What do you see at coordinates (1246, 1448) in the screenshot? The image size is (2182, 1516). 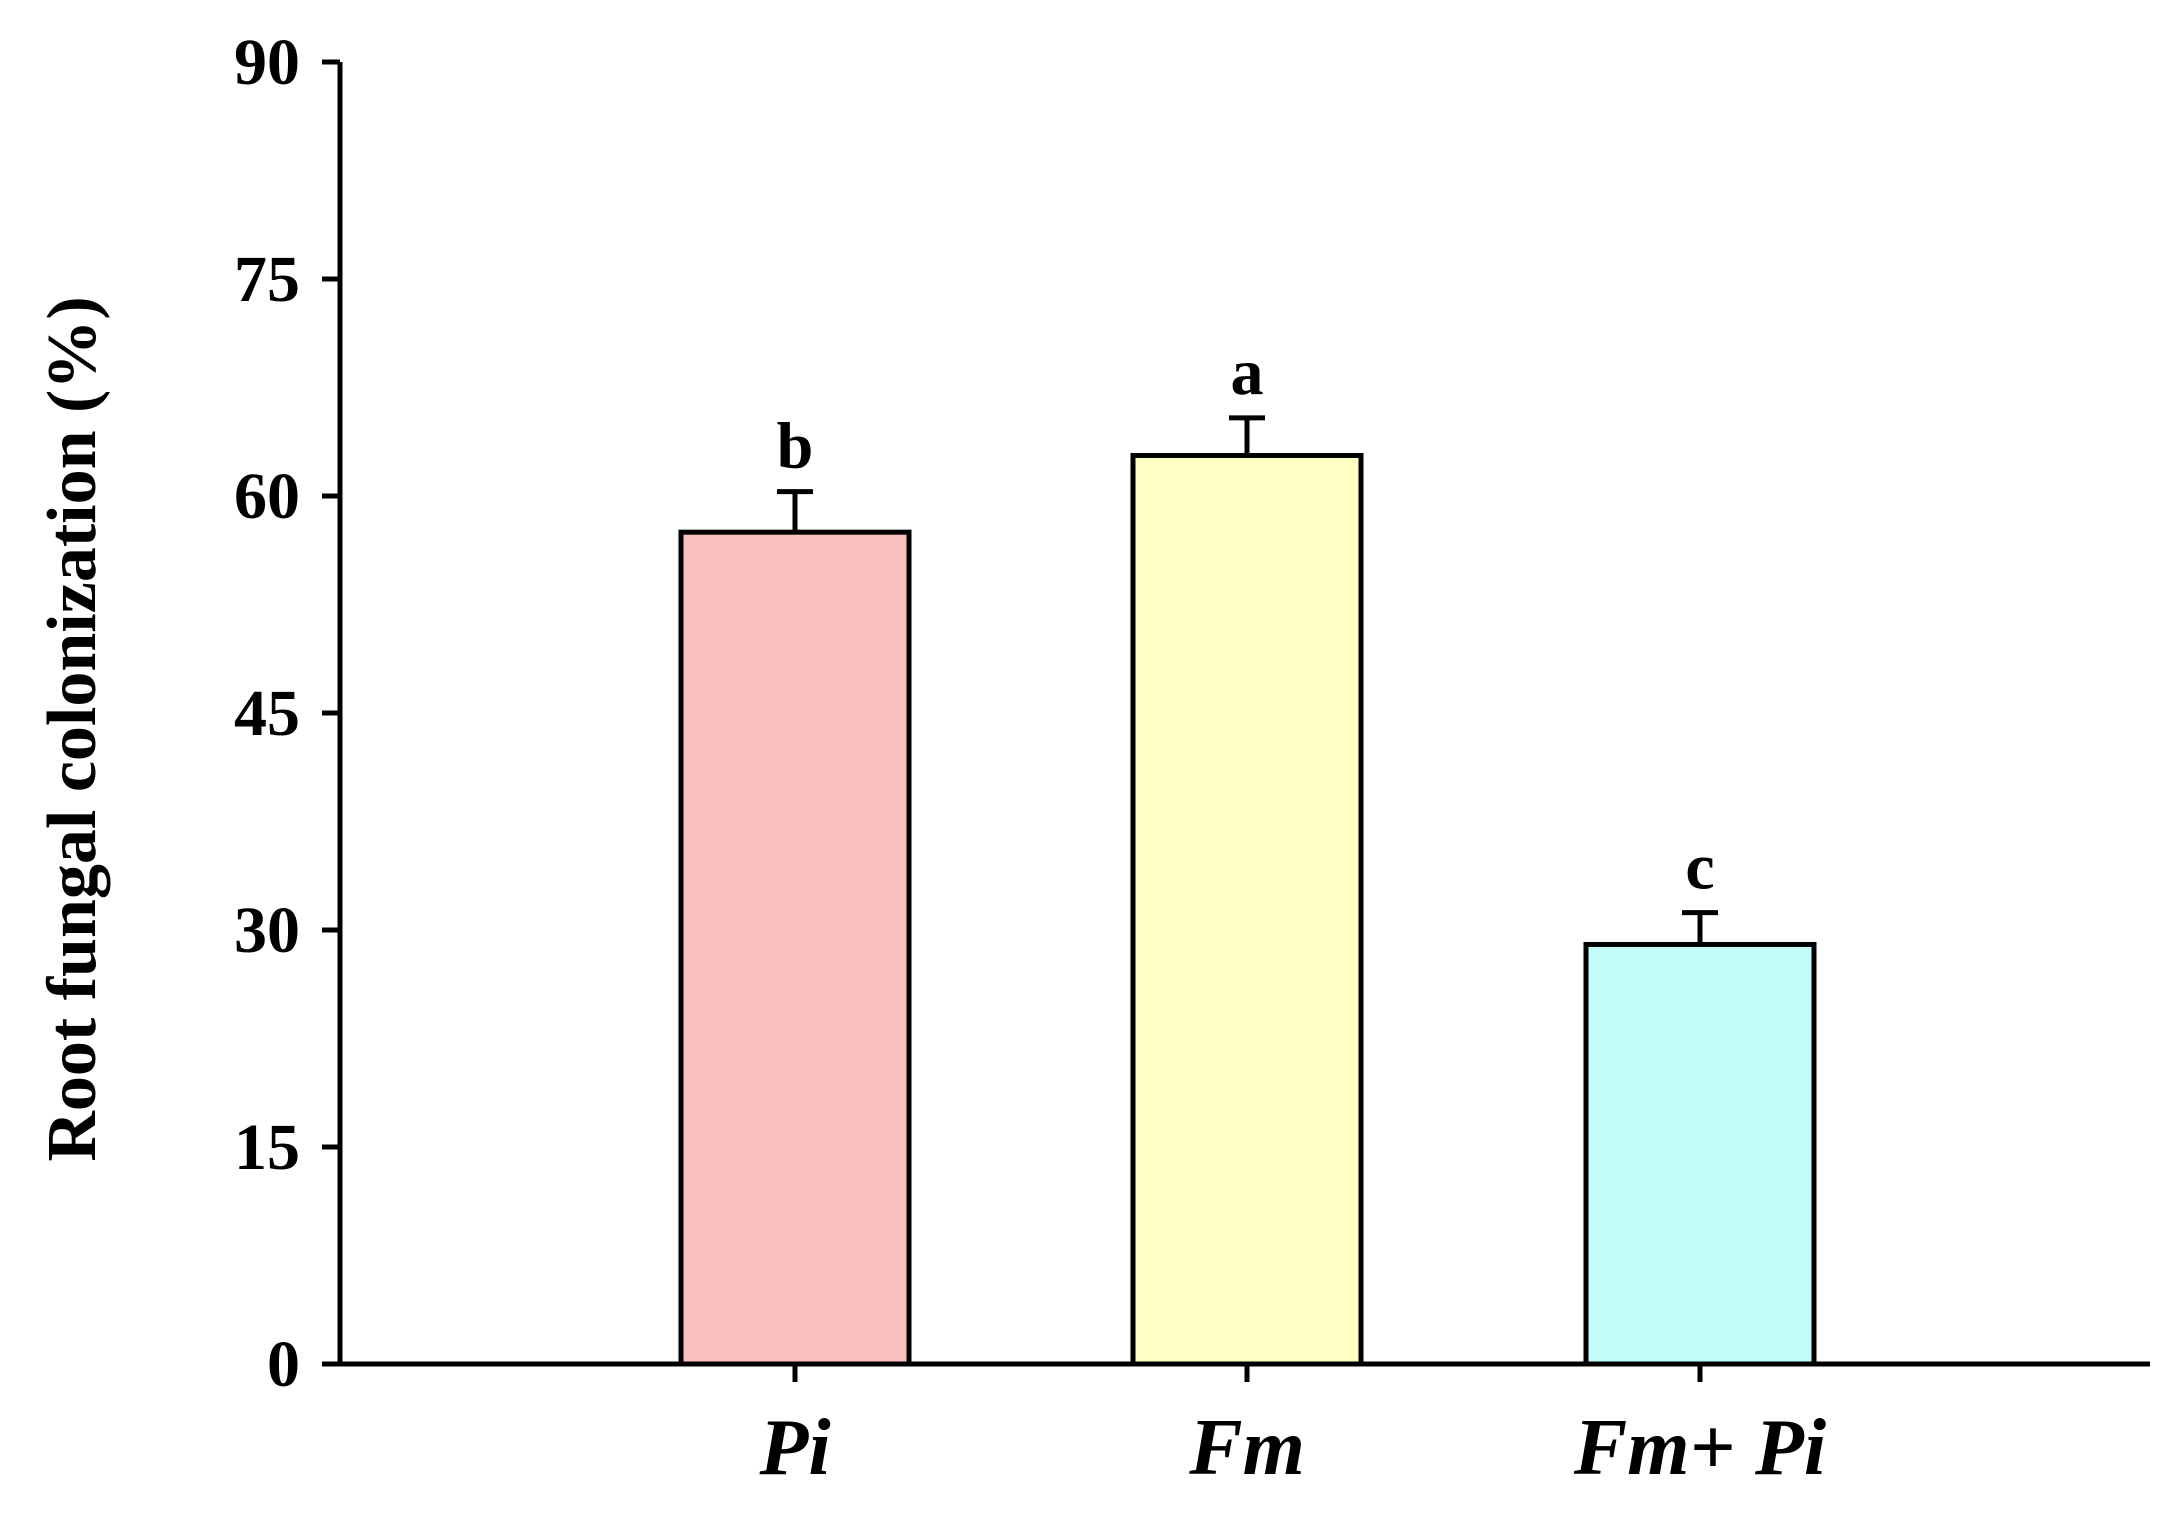 I see `x-tick-label: Fm` at bounding box center [1246, 1448].